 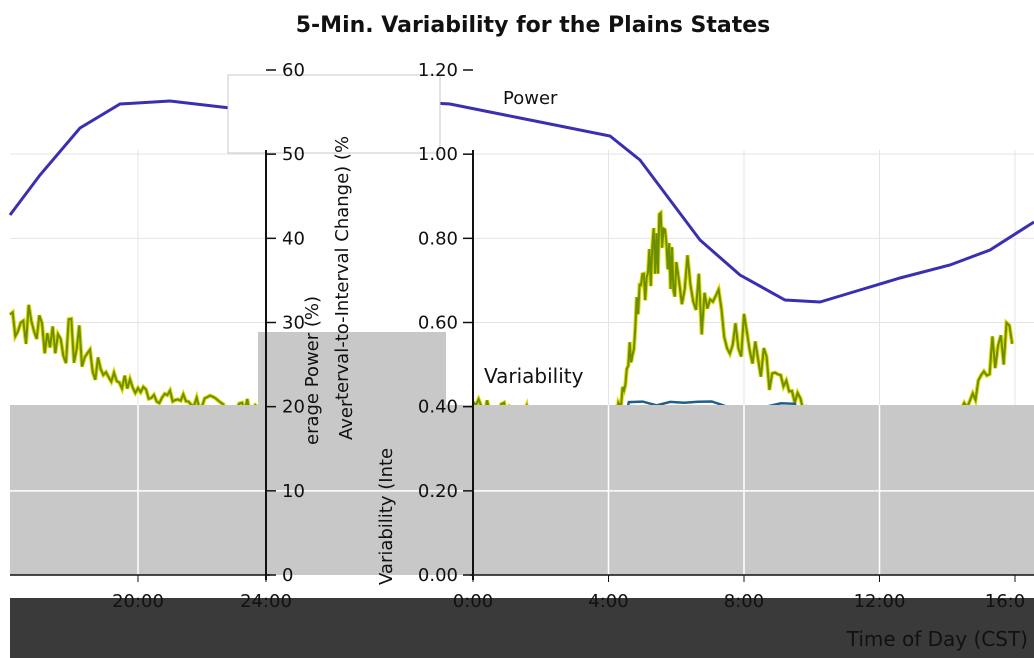 I want to click on y-tick-label-power: 10, so click(x=293, y=491).